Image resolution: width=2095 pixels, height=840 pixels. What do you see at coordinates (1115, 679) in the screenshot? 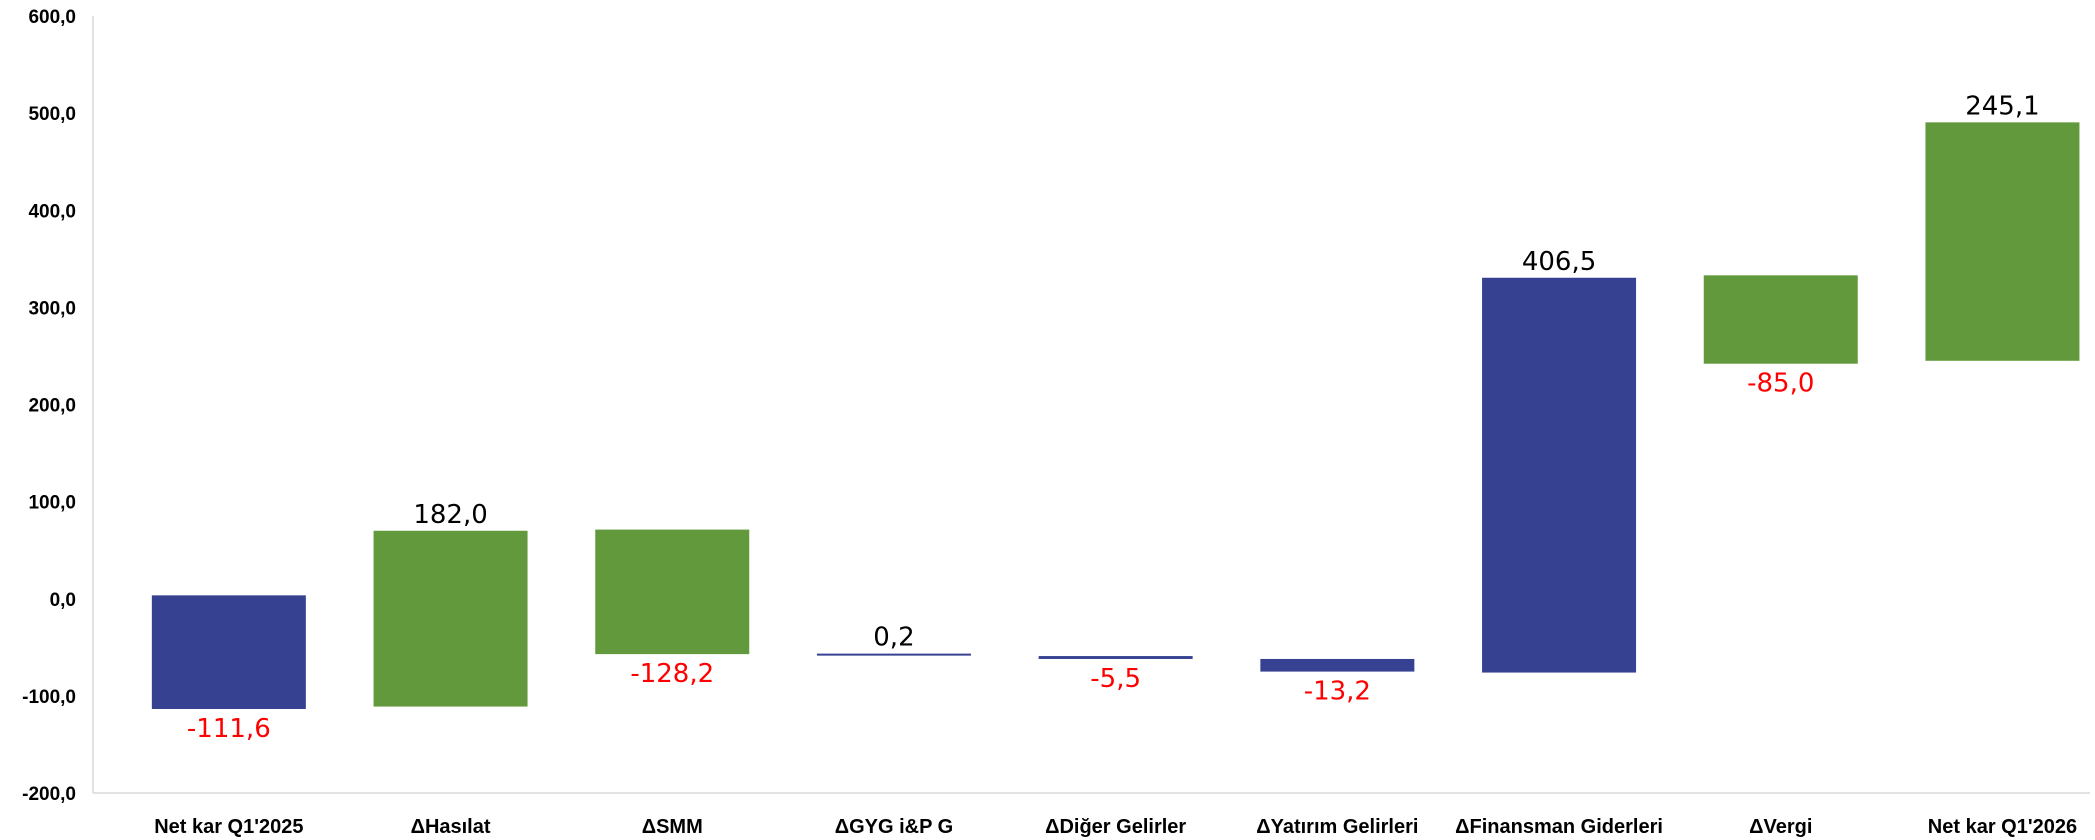
I see `data-label: -5,5` at bounding box center [1115, 679].